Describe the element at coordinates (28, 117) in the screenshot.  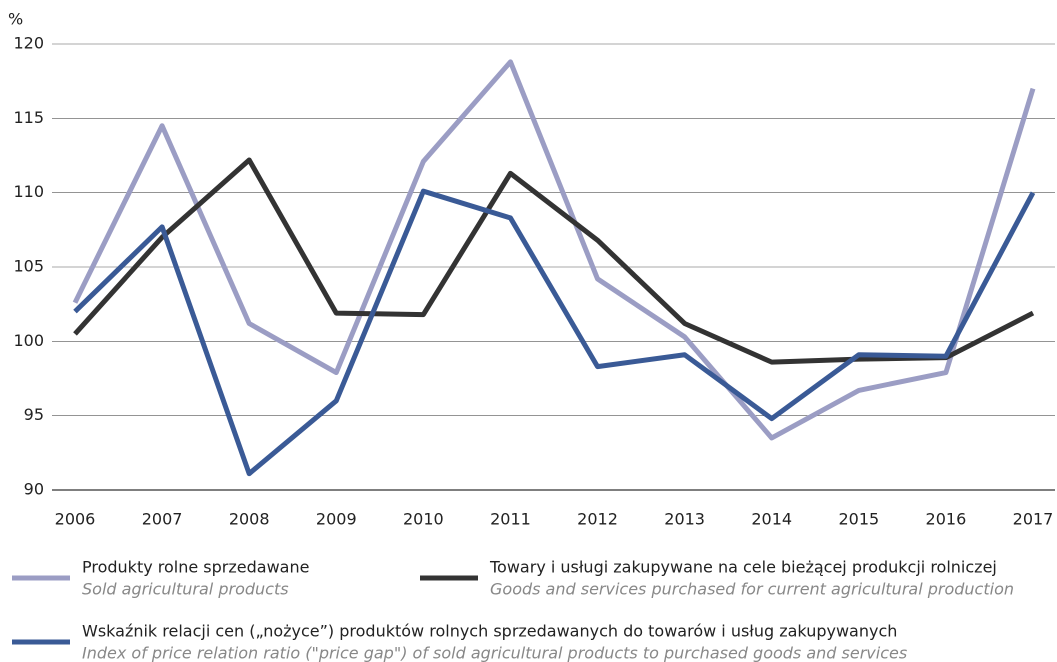
I see `y-tick-label: 115` at that location.